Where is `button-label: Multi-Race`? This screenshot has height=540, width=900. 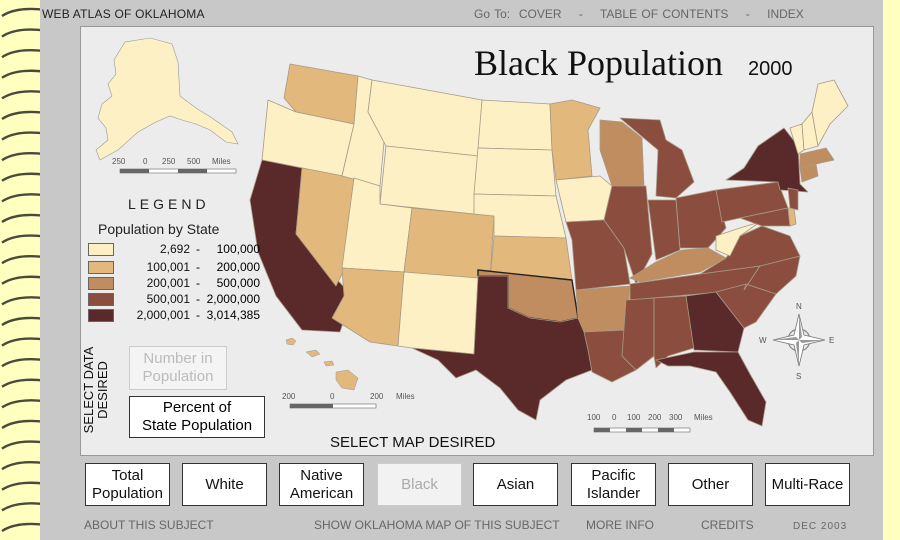
button-label: Multi-Race is located at coordinates (807, 484).